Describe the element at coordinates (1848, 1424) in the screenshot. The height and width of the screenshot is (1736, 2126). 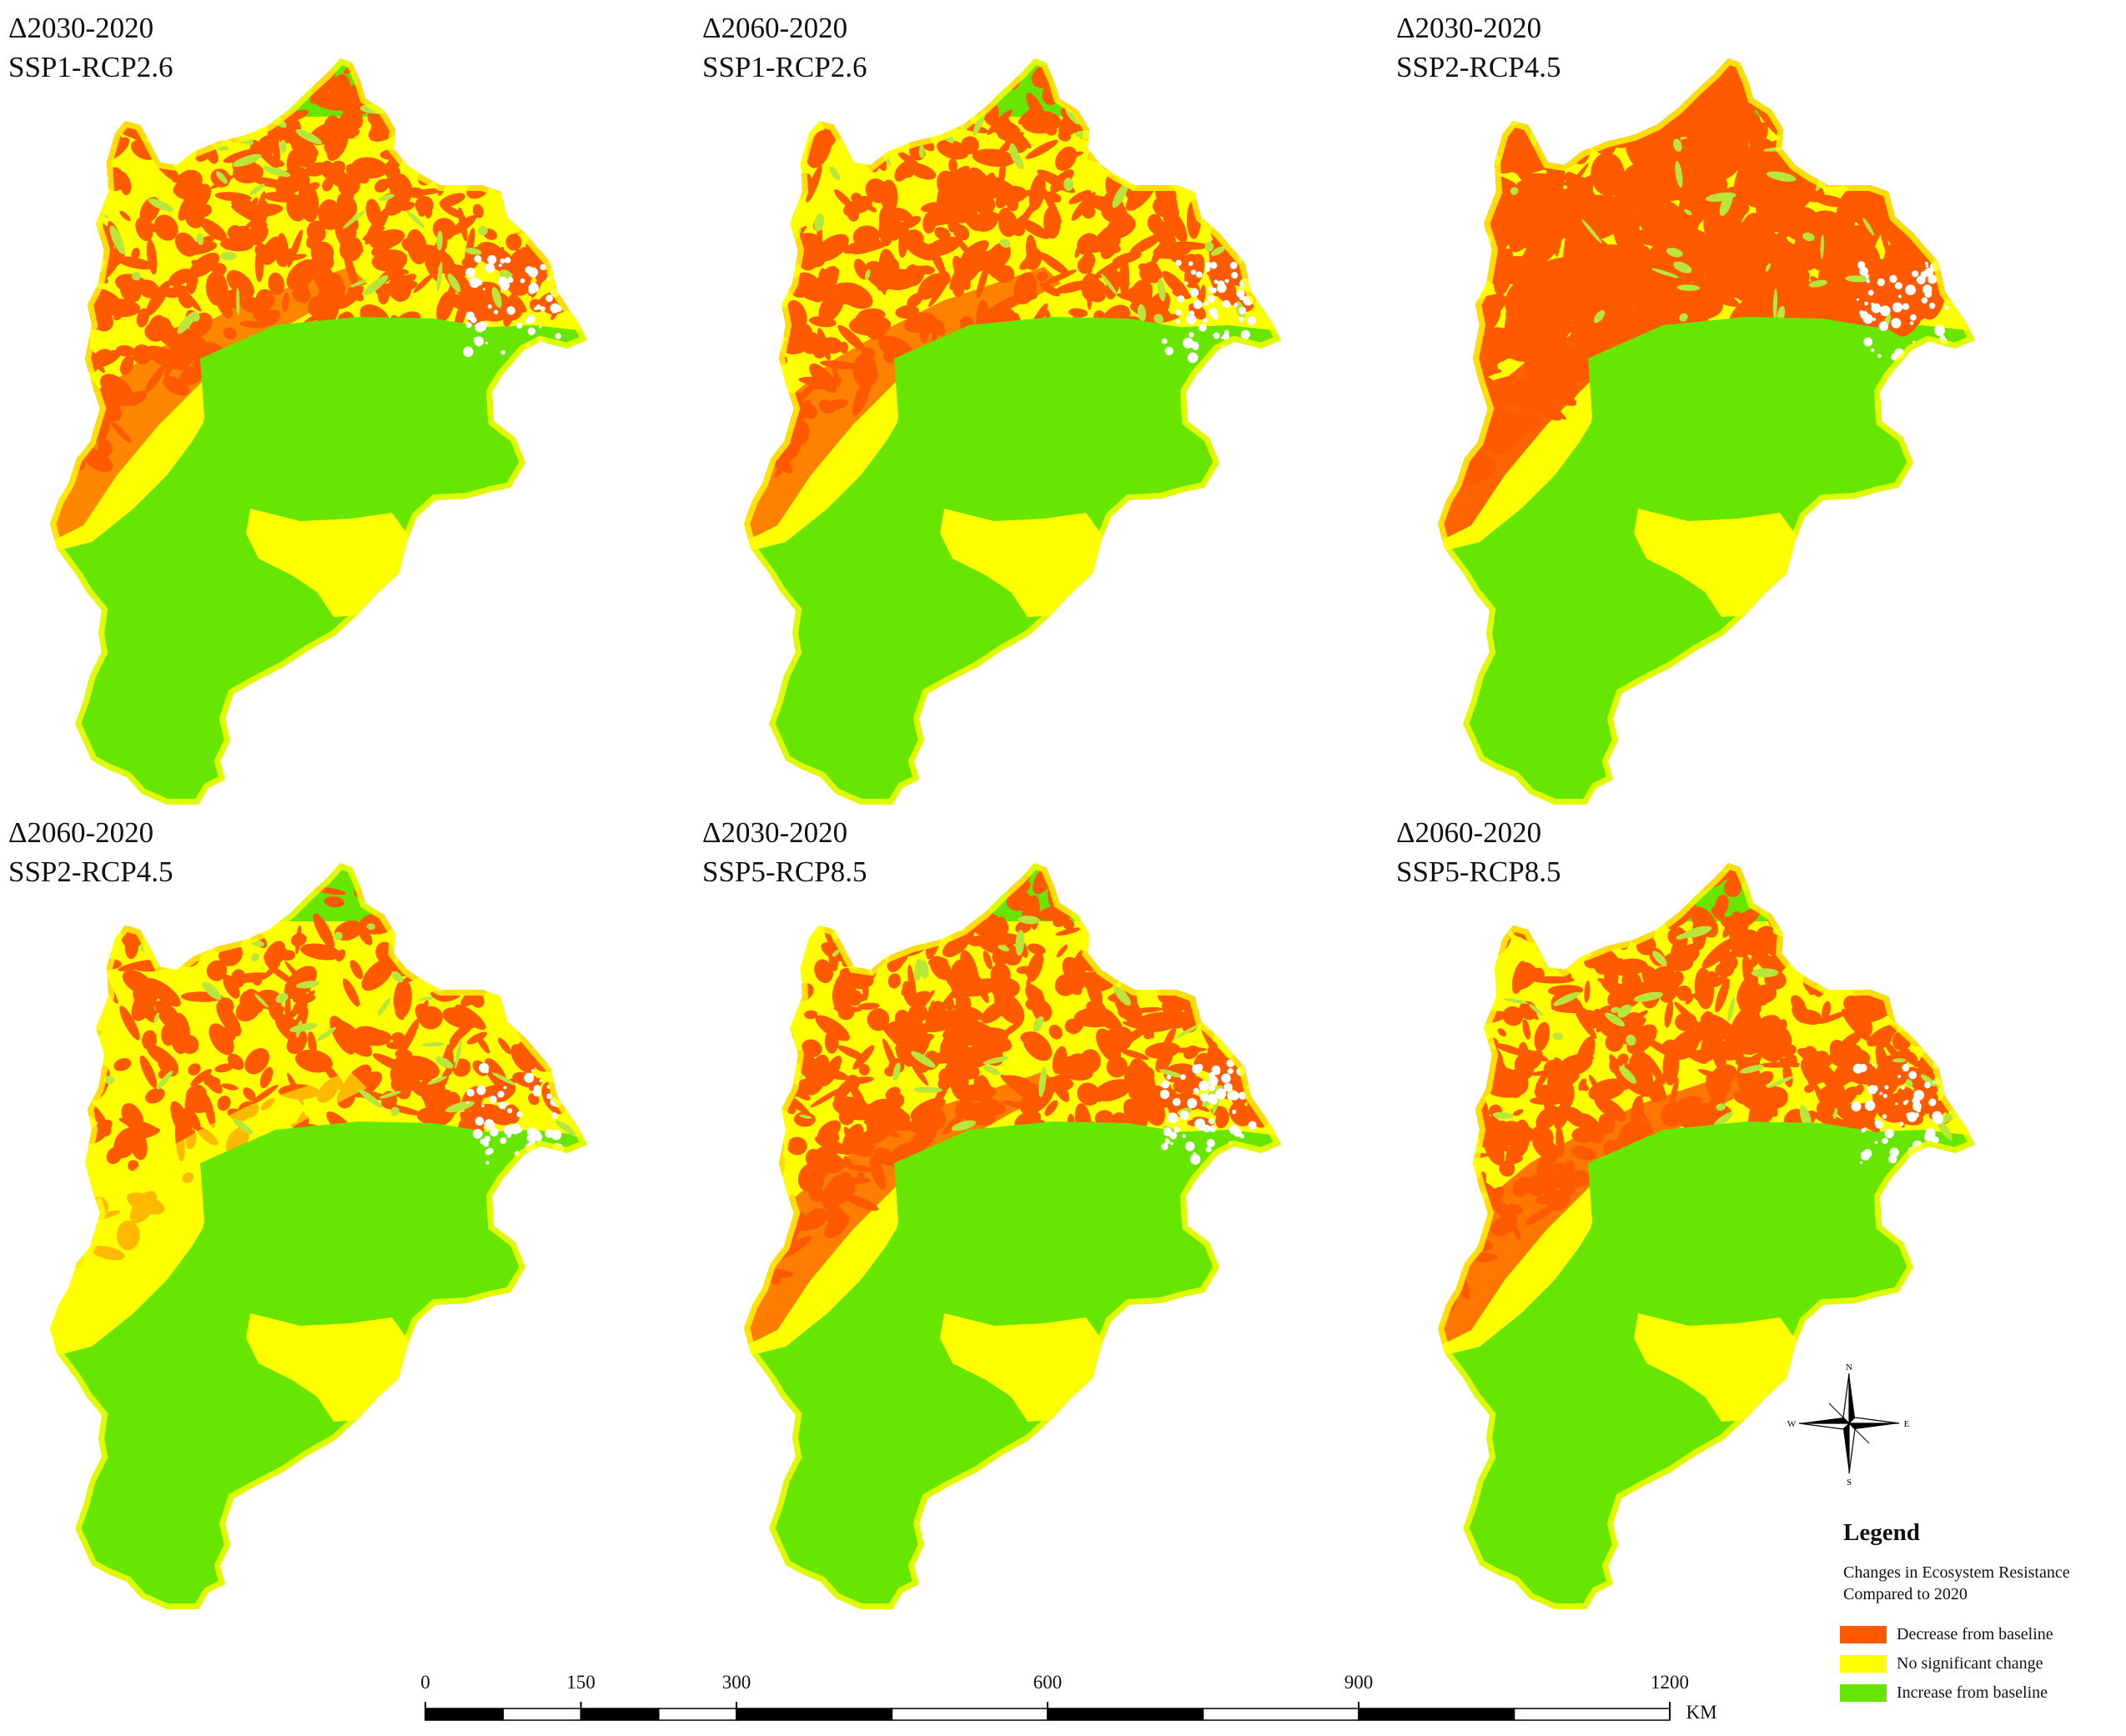
I see `compass-rose-icon: N S E W` at that location.